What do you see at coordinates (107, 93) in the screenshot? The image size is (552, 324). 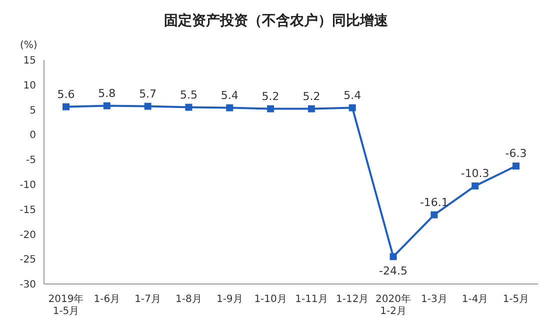 I see `data-label: 5.8` at bounding box center [107, 93].